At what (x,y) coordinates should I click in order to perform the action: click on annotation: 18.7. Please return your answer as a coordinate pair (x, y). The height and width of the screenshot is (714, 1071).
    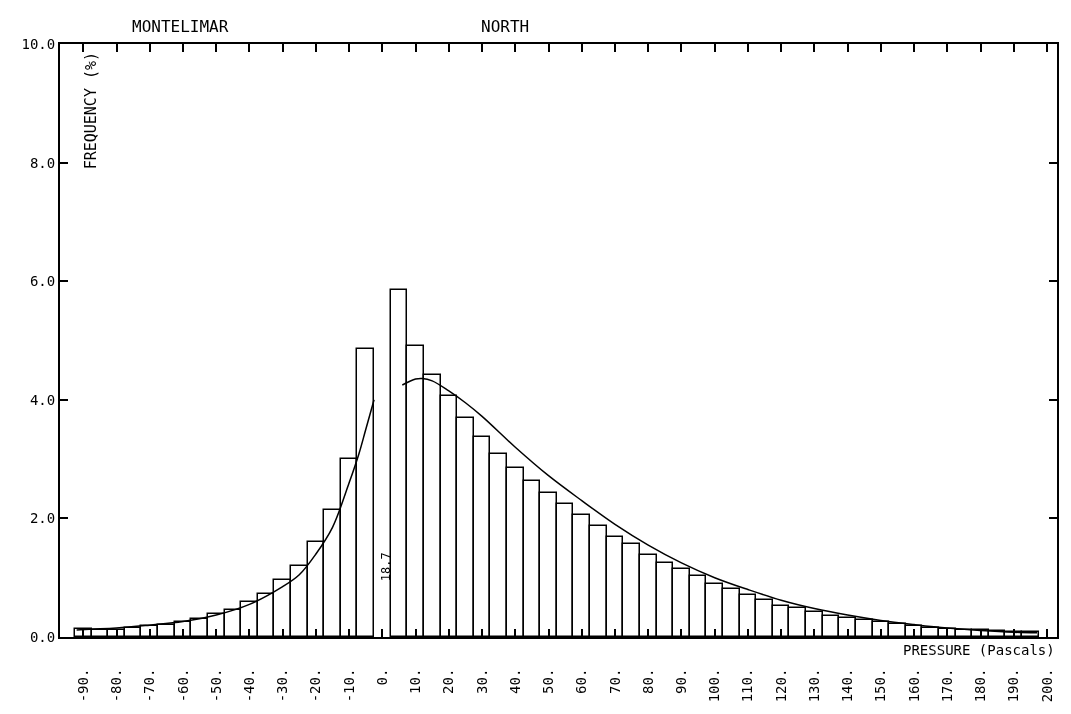
    Looking at the image, I should click on (385, 567).